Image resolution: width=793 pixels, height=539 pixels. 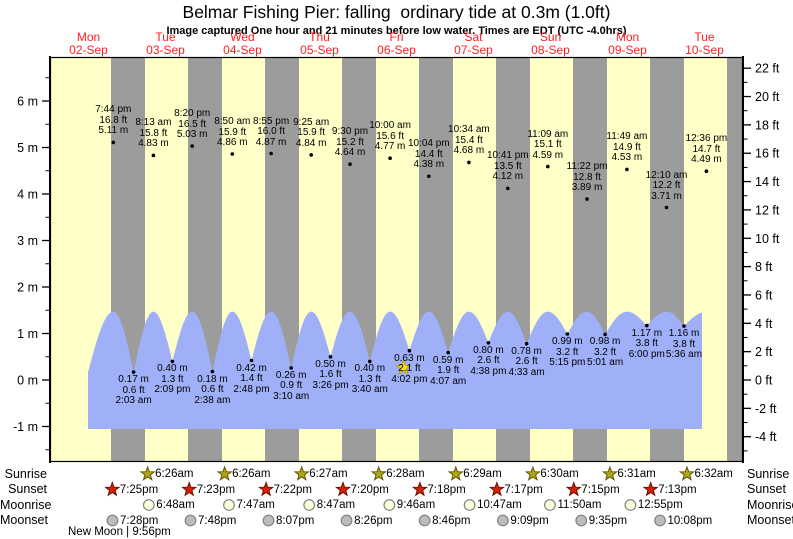 What do you see at coordinates (507, 166) in the screenshot?
I see `high-tide-label: 10:41 pm 13.5 ft 4.12 m` at bounding box center [507, 166].